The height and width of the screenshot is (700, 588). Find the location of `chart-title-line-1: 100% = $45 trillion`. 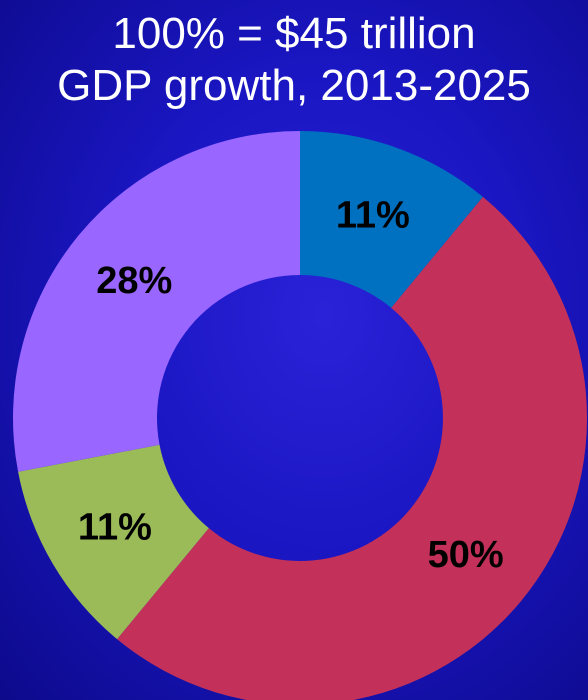

chart-title-line-1: 100% = $45 trillion is located at coordinates (294, 33).